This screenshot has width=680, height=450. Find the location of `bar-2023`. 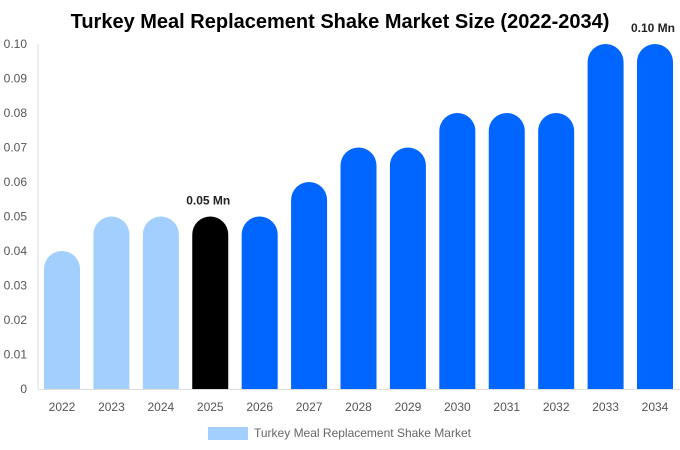

bar-2023 is located at coordinates (111, 302).